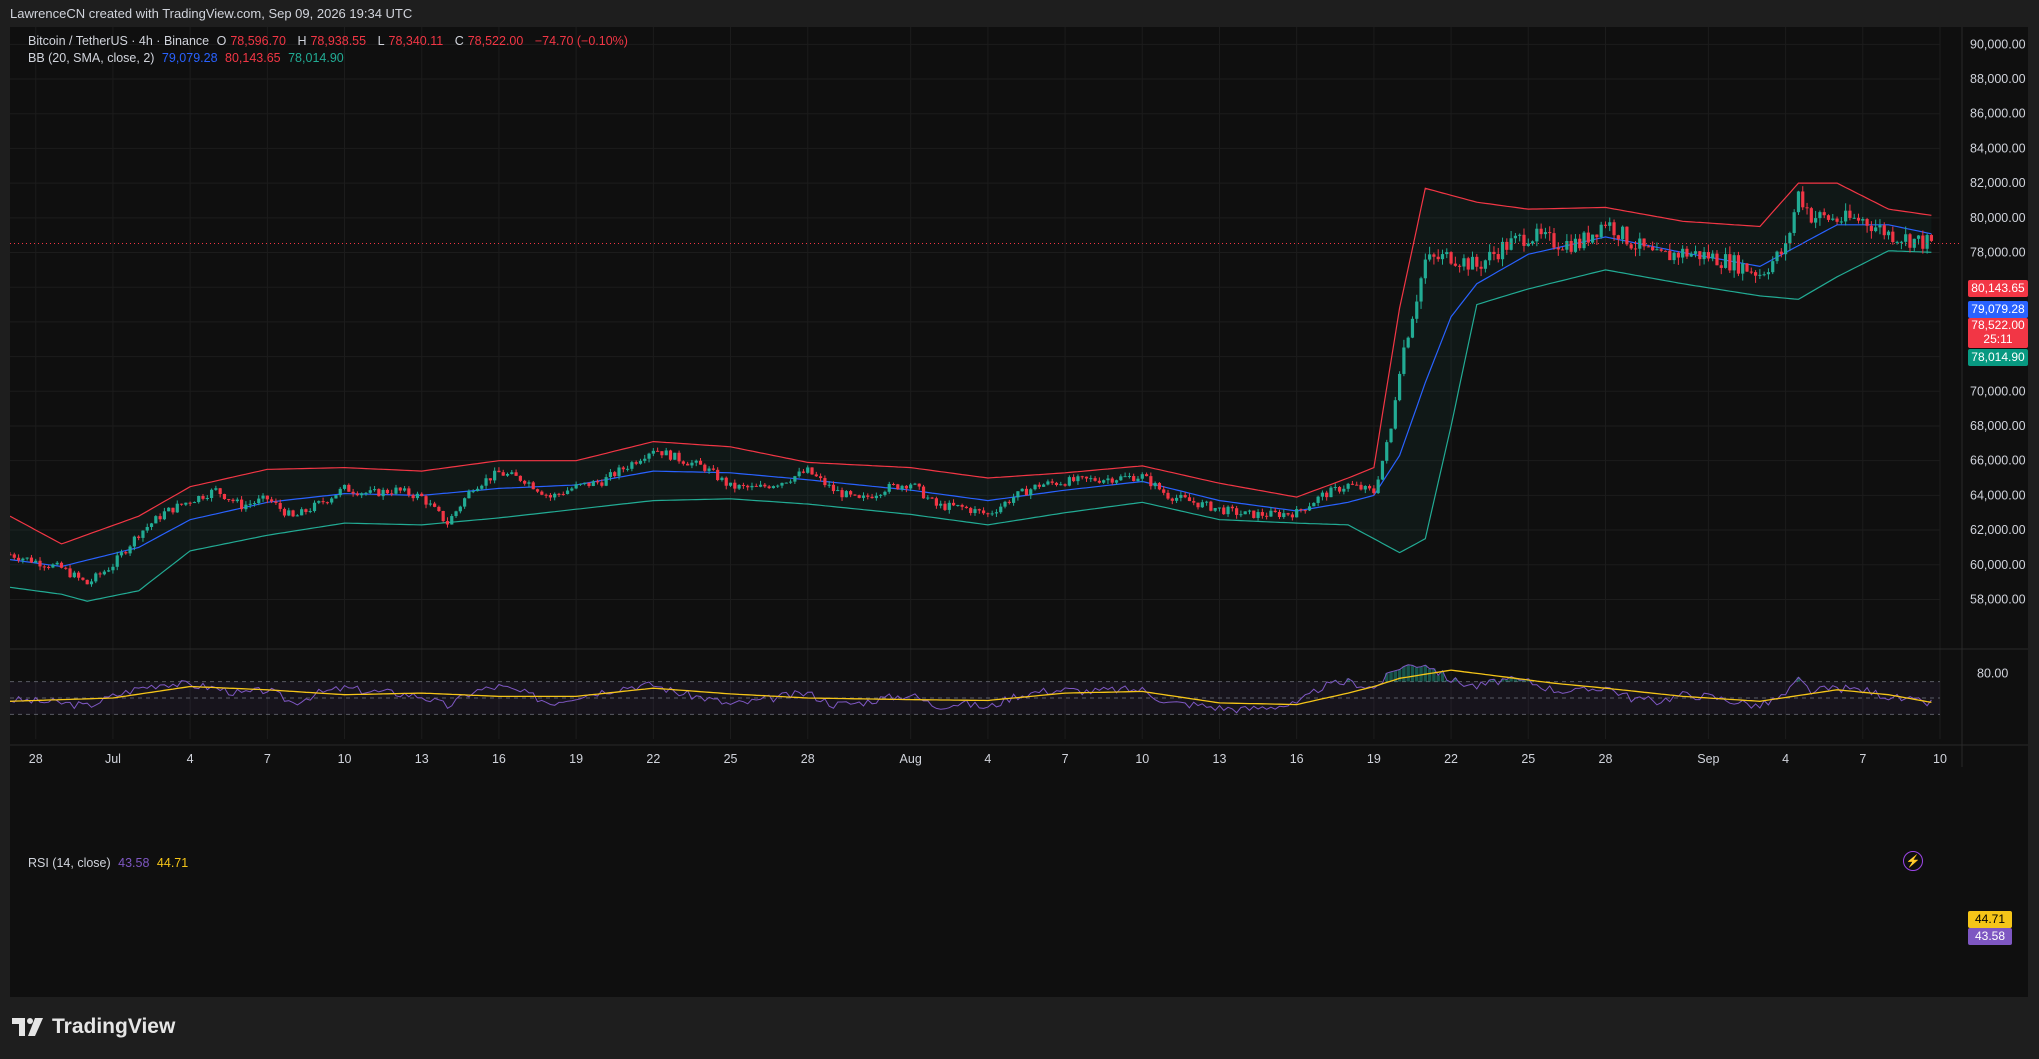  What do you see at coordinates (1998, 391) in the screenshot?
I see `price-tick-label: 70,000.00` at bounding box center [1998, 391].